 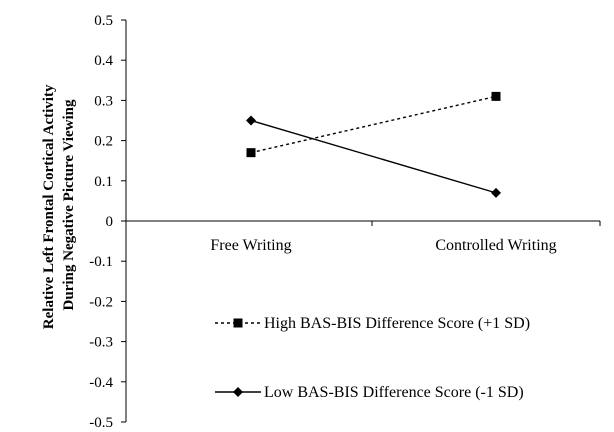 I want to click on legend-label: High BAS-BIS Difference Score (+1 SD), so click(x=397, y=323).